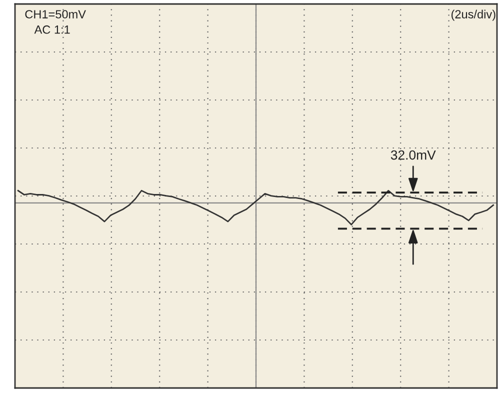  I want to click on text: CH1=50mV, so click(55, 14).